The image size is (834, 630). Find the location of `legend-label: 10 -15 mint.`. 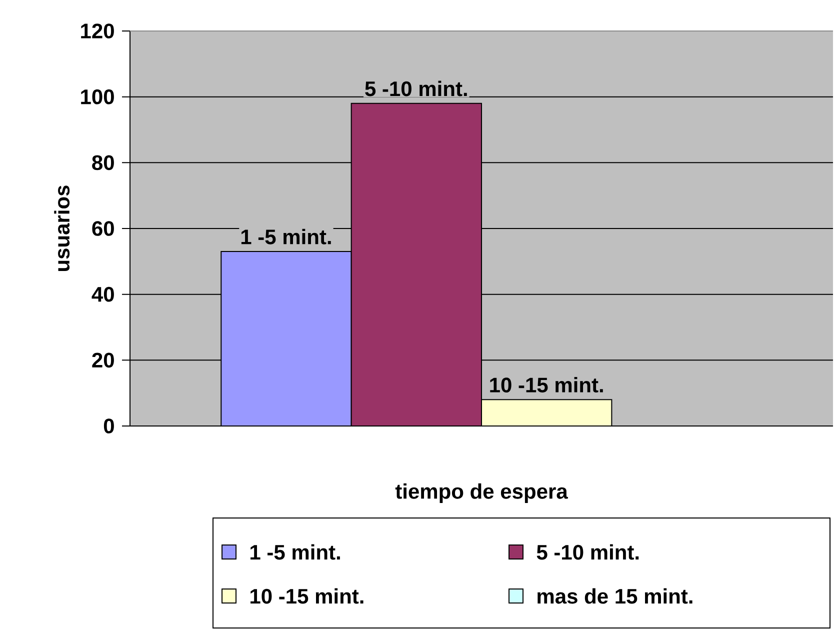

legend-label: 10 -15 mint. is located at coordinates (307, 596).